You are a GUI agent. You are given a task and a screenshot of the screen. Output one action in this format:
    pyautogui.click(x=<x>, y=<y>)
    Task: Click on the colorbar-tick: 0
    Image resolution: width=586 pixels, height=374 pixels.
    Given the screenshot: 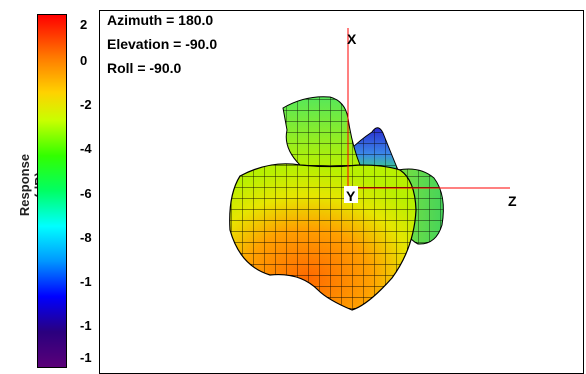 What is the action you would take?
    pyautogui.click(x=84, y=60)
    